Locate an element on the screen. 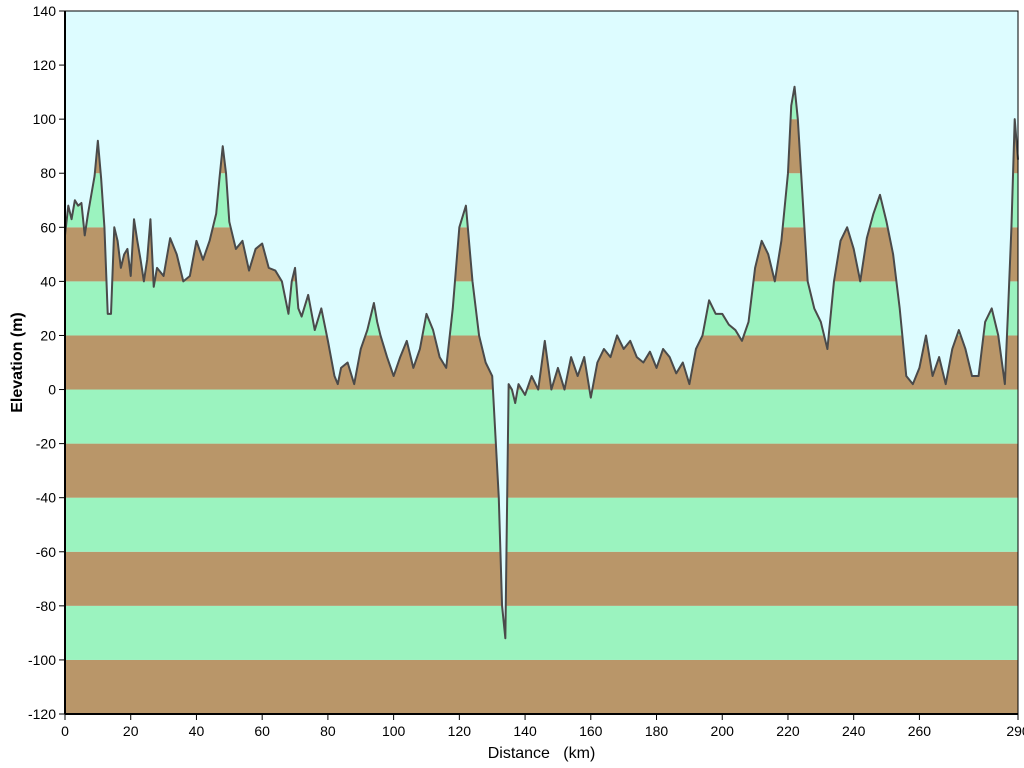 This screenshot has height=768, width=1024. x-tick-label: 120 is located at coordinates (460, 731).